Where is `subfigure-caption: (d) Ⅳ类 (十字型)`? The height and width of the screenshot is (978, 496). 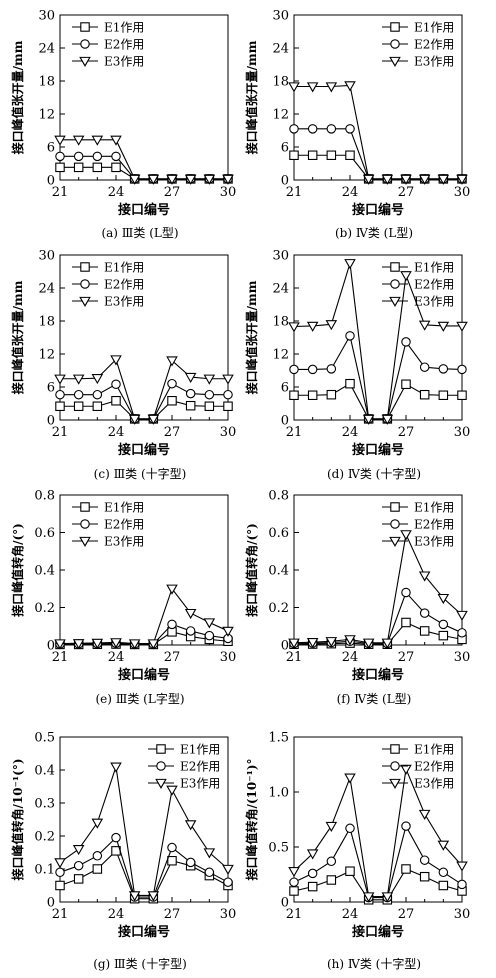 subfigure-caption: (d) Ⅳ类 (十字型) is located at coordinates (374, 473).